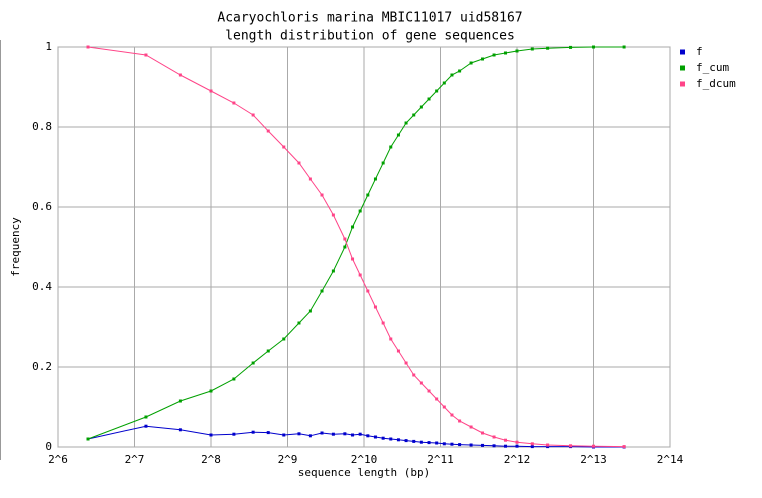 The height and width of the screenshot is (498, 762). I want to click on x-tick-label: 2^11, so click(440, 459).